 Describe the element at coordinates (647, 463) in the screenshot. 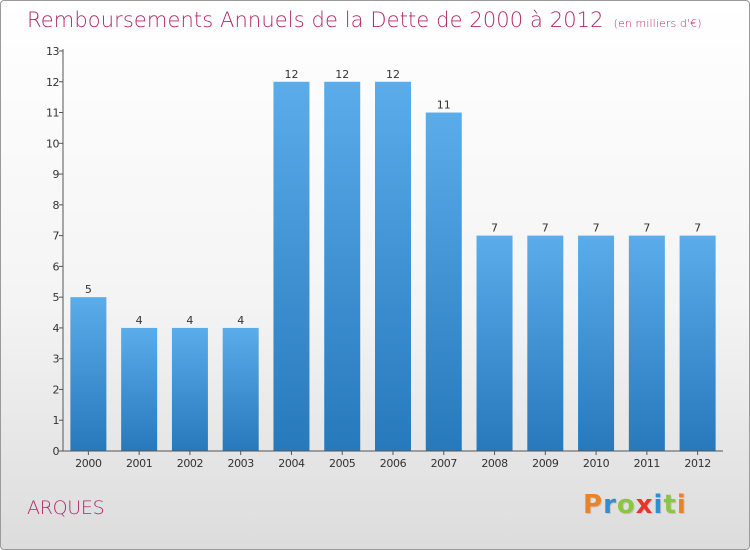

I see `x-tick-label: 2011` at that location.